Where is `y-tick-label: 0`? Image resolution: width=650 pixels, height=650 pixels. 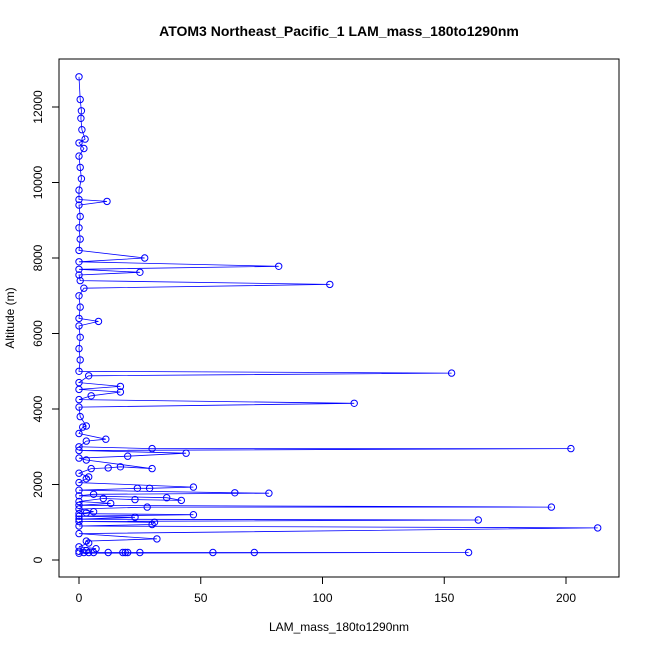
y-tick-label: 0 is located at coordinates (38, 559).